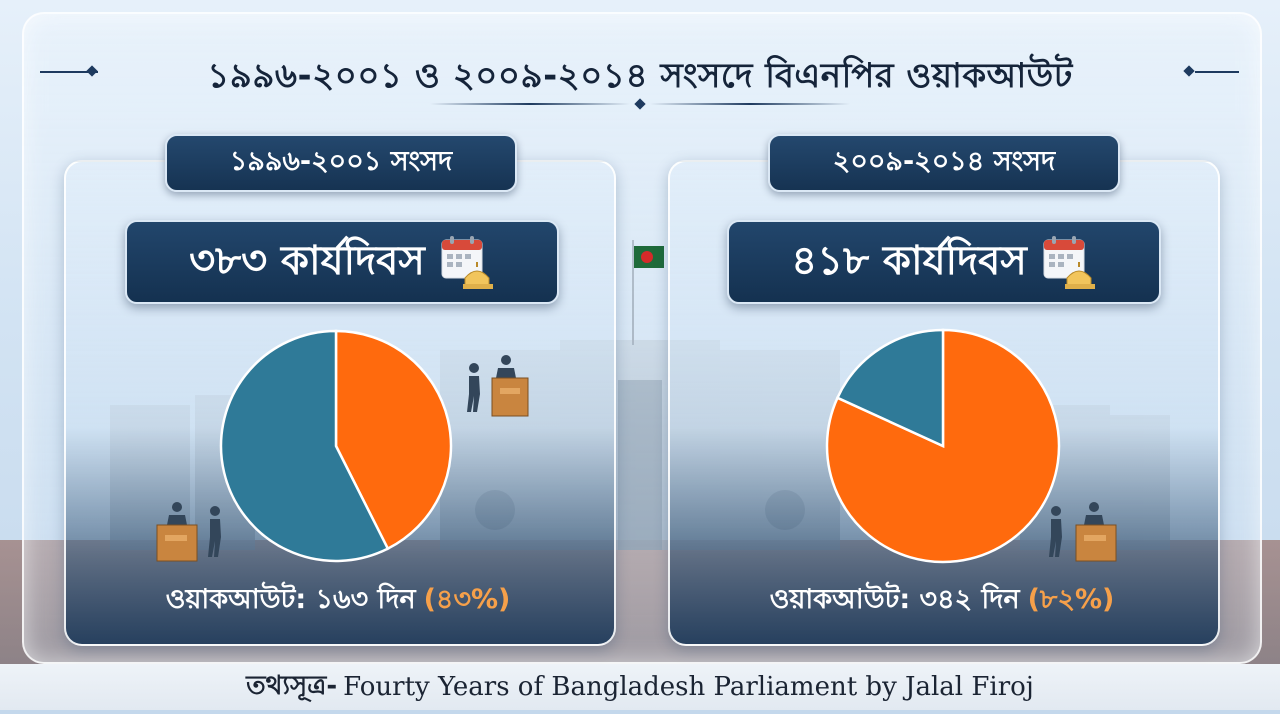 This screenshot has width=1280, height=714. I want to click on speaker-podium-icon, so click(498, 386).